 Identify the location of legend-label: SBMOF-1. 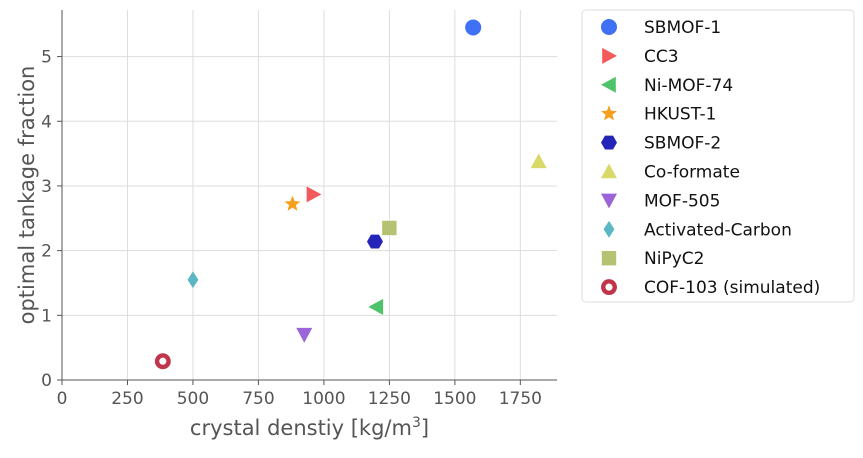
(682, 28).